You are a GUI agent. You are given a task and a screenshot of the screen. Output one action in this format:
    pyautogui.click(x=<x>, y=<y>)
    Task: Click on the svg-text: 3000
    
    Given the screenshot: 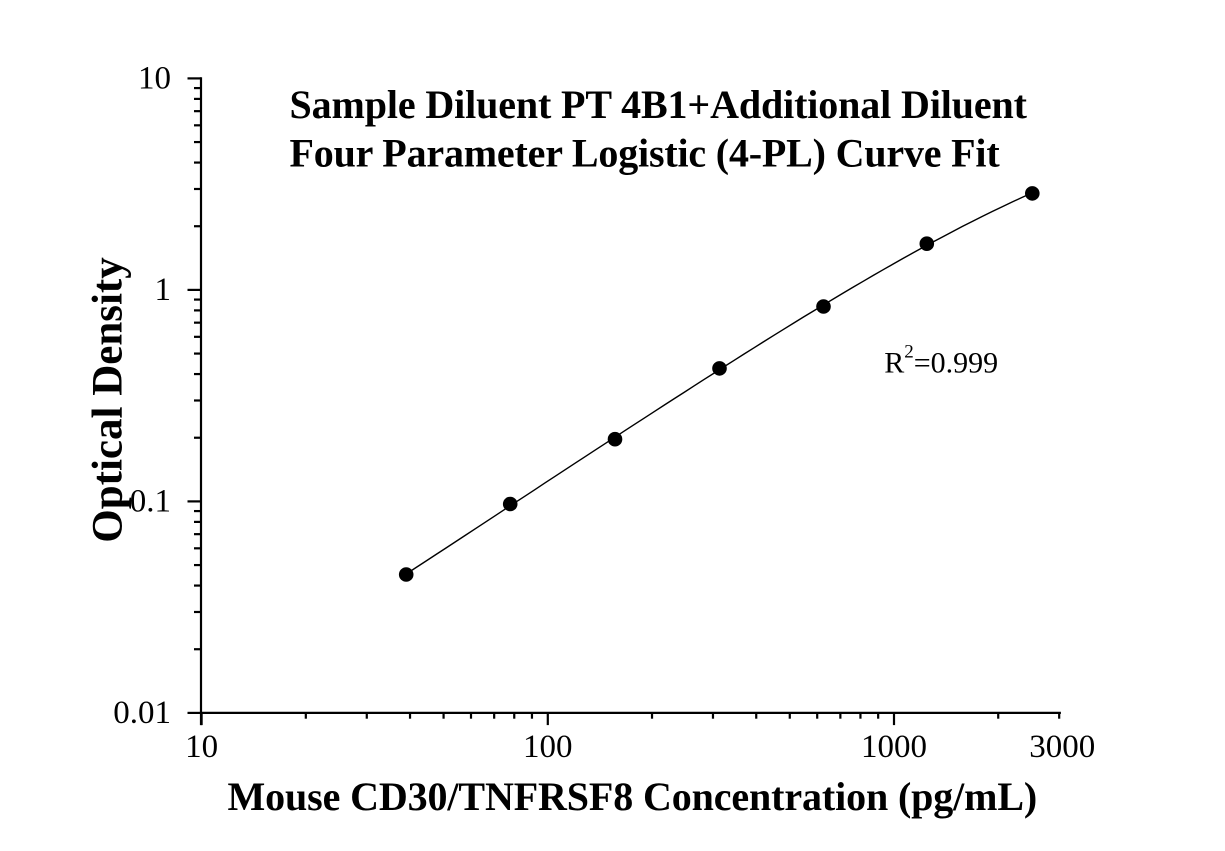 What is the action you would take?
    pyautogui.click(x=1062, y=747)
    